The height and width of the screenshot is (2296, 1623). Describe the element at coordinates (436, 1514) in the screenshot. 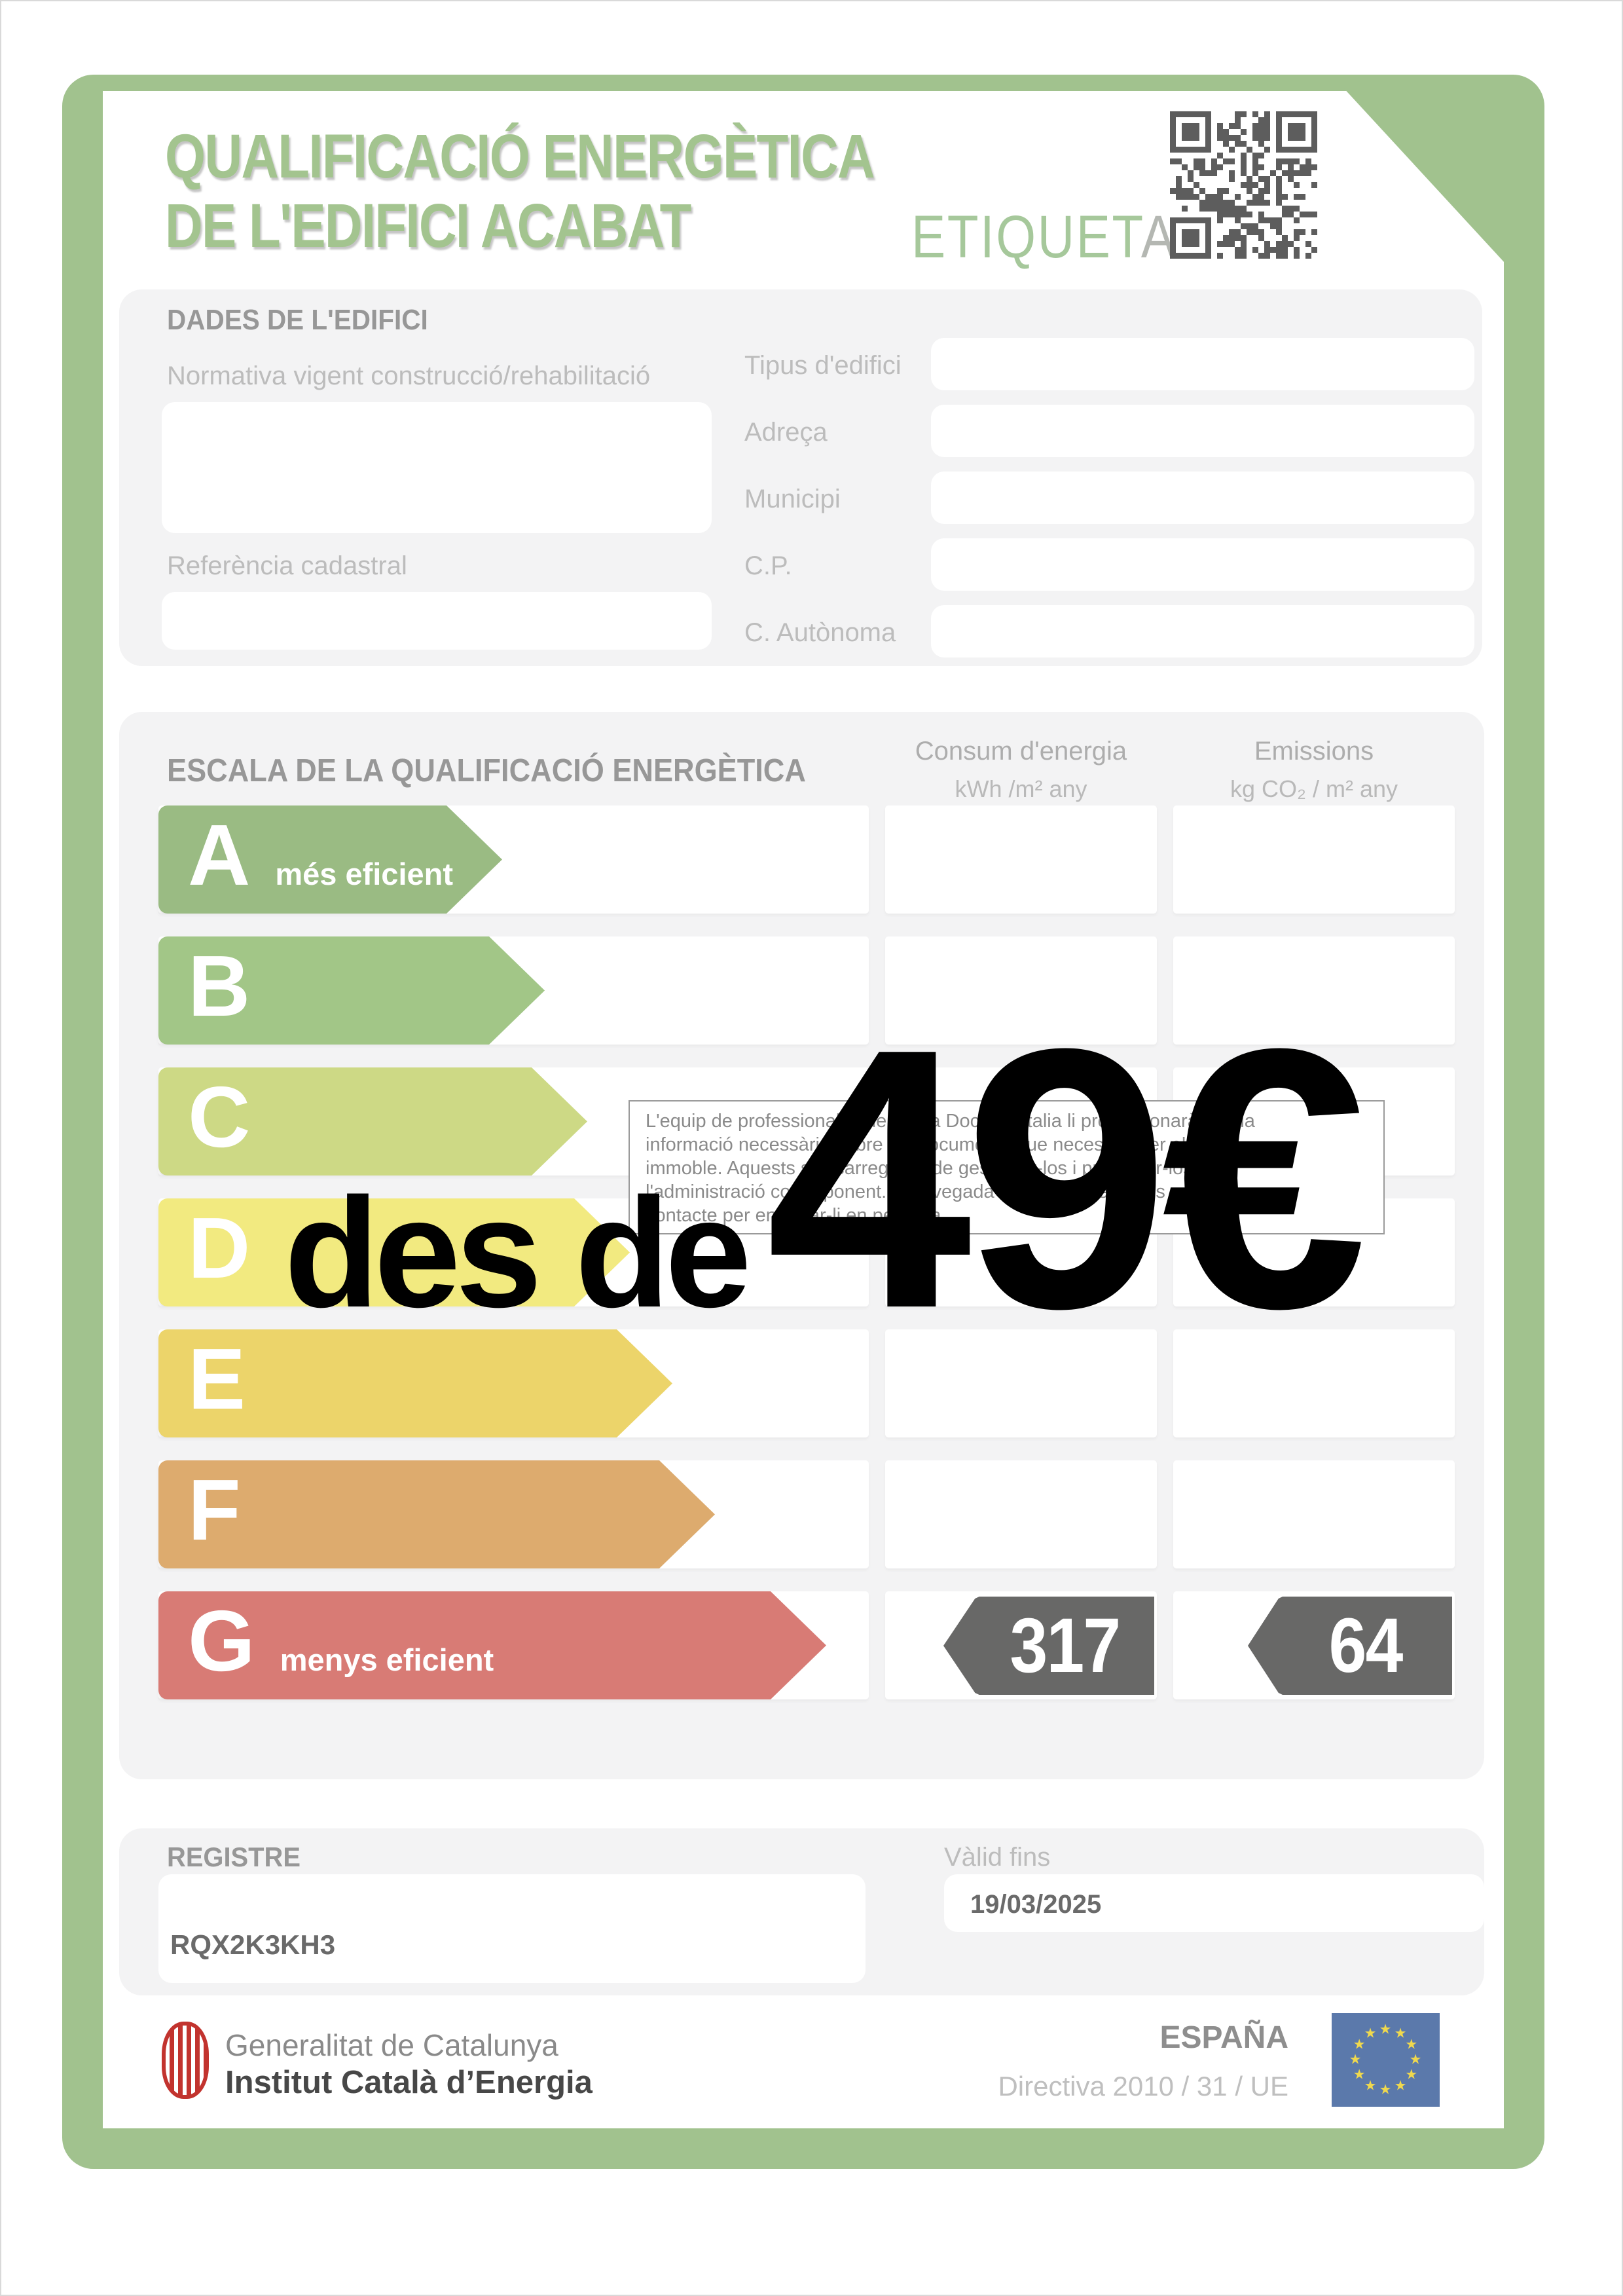

I see `rating-bar-f: F` at that location.